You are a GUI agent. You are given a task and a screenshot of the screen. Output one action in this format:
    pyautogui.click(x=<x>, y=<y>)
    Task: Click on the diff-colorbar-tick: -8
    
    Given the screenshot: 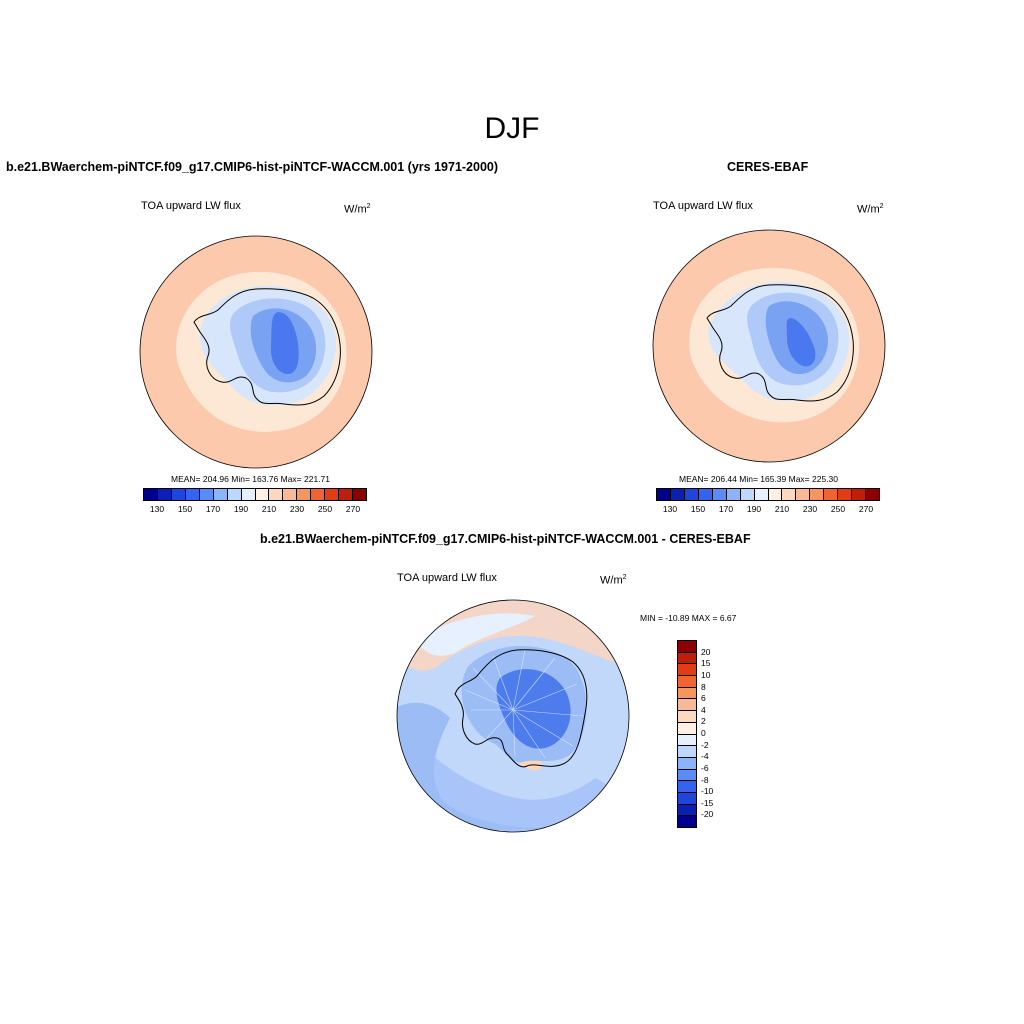 What is the action you would take?
    pyautogui.click(x=705, y=779)
    